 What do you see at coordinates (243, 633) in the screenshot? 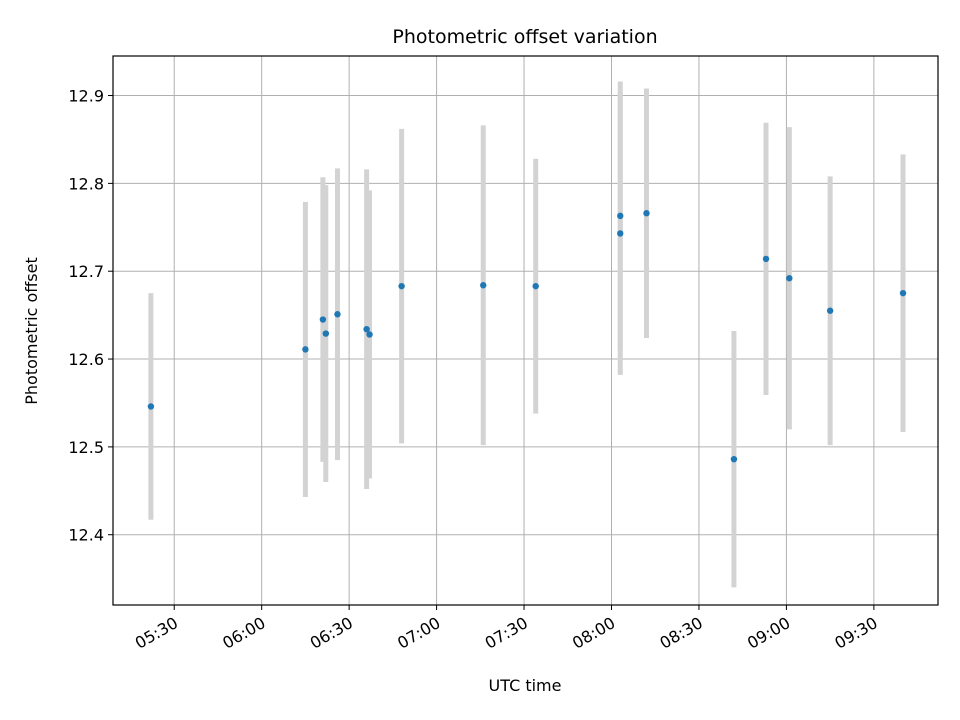
I see `x-tick-label: 06:00` at bounding box center [243, 633].